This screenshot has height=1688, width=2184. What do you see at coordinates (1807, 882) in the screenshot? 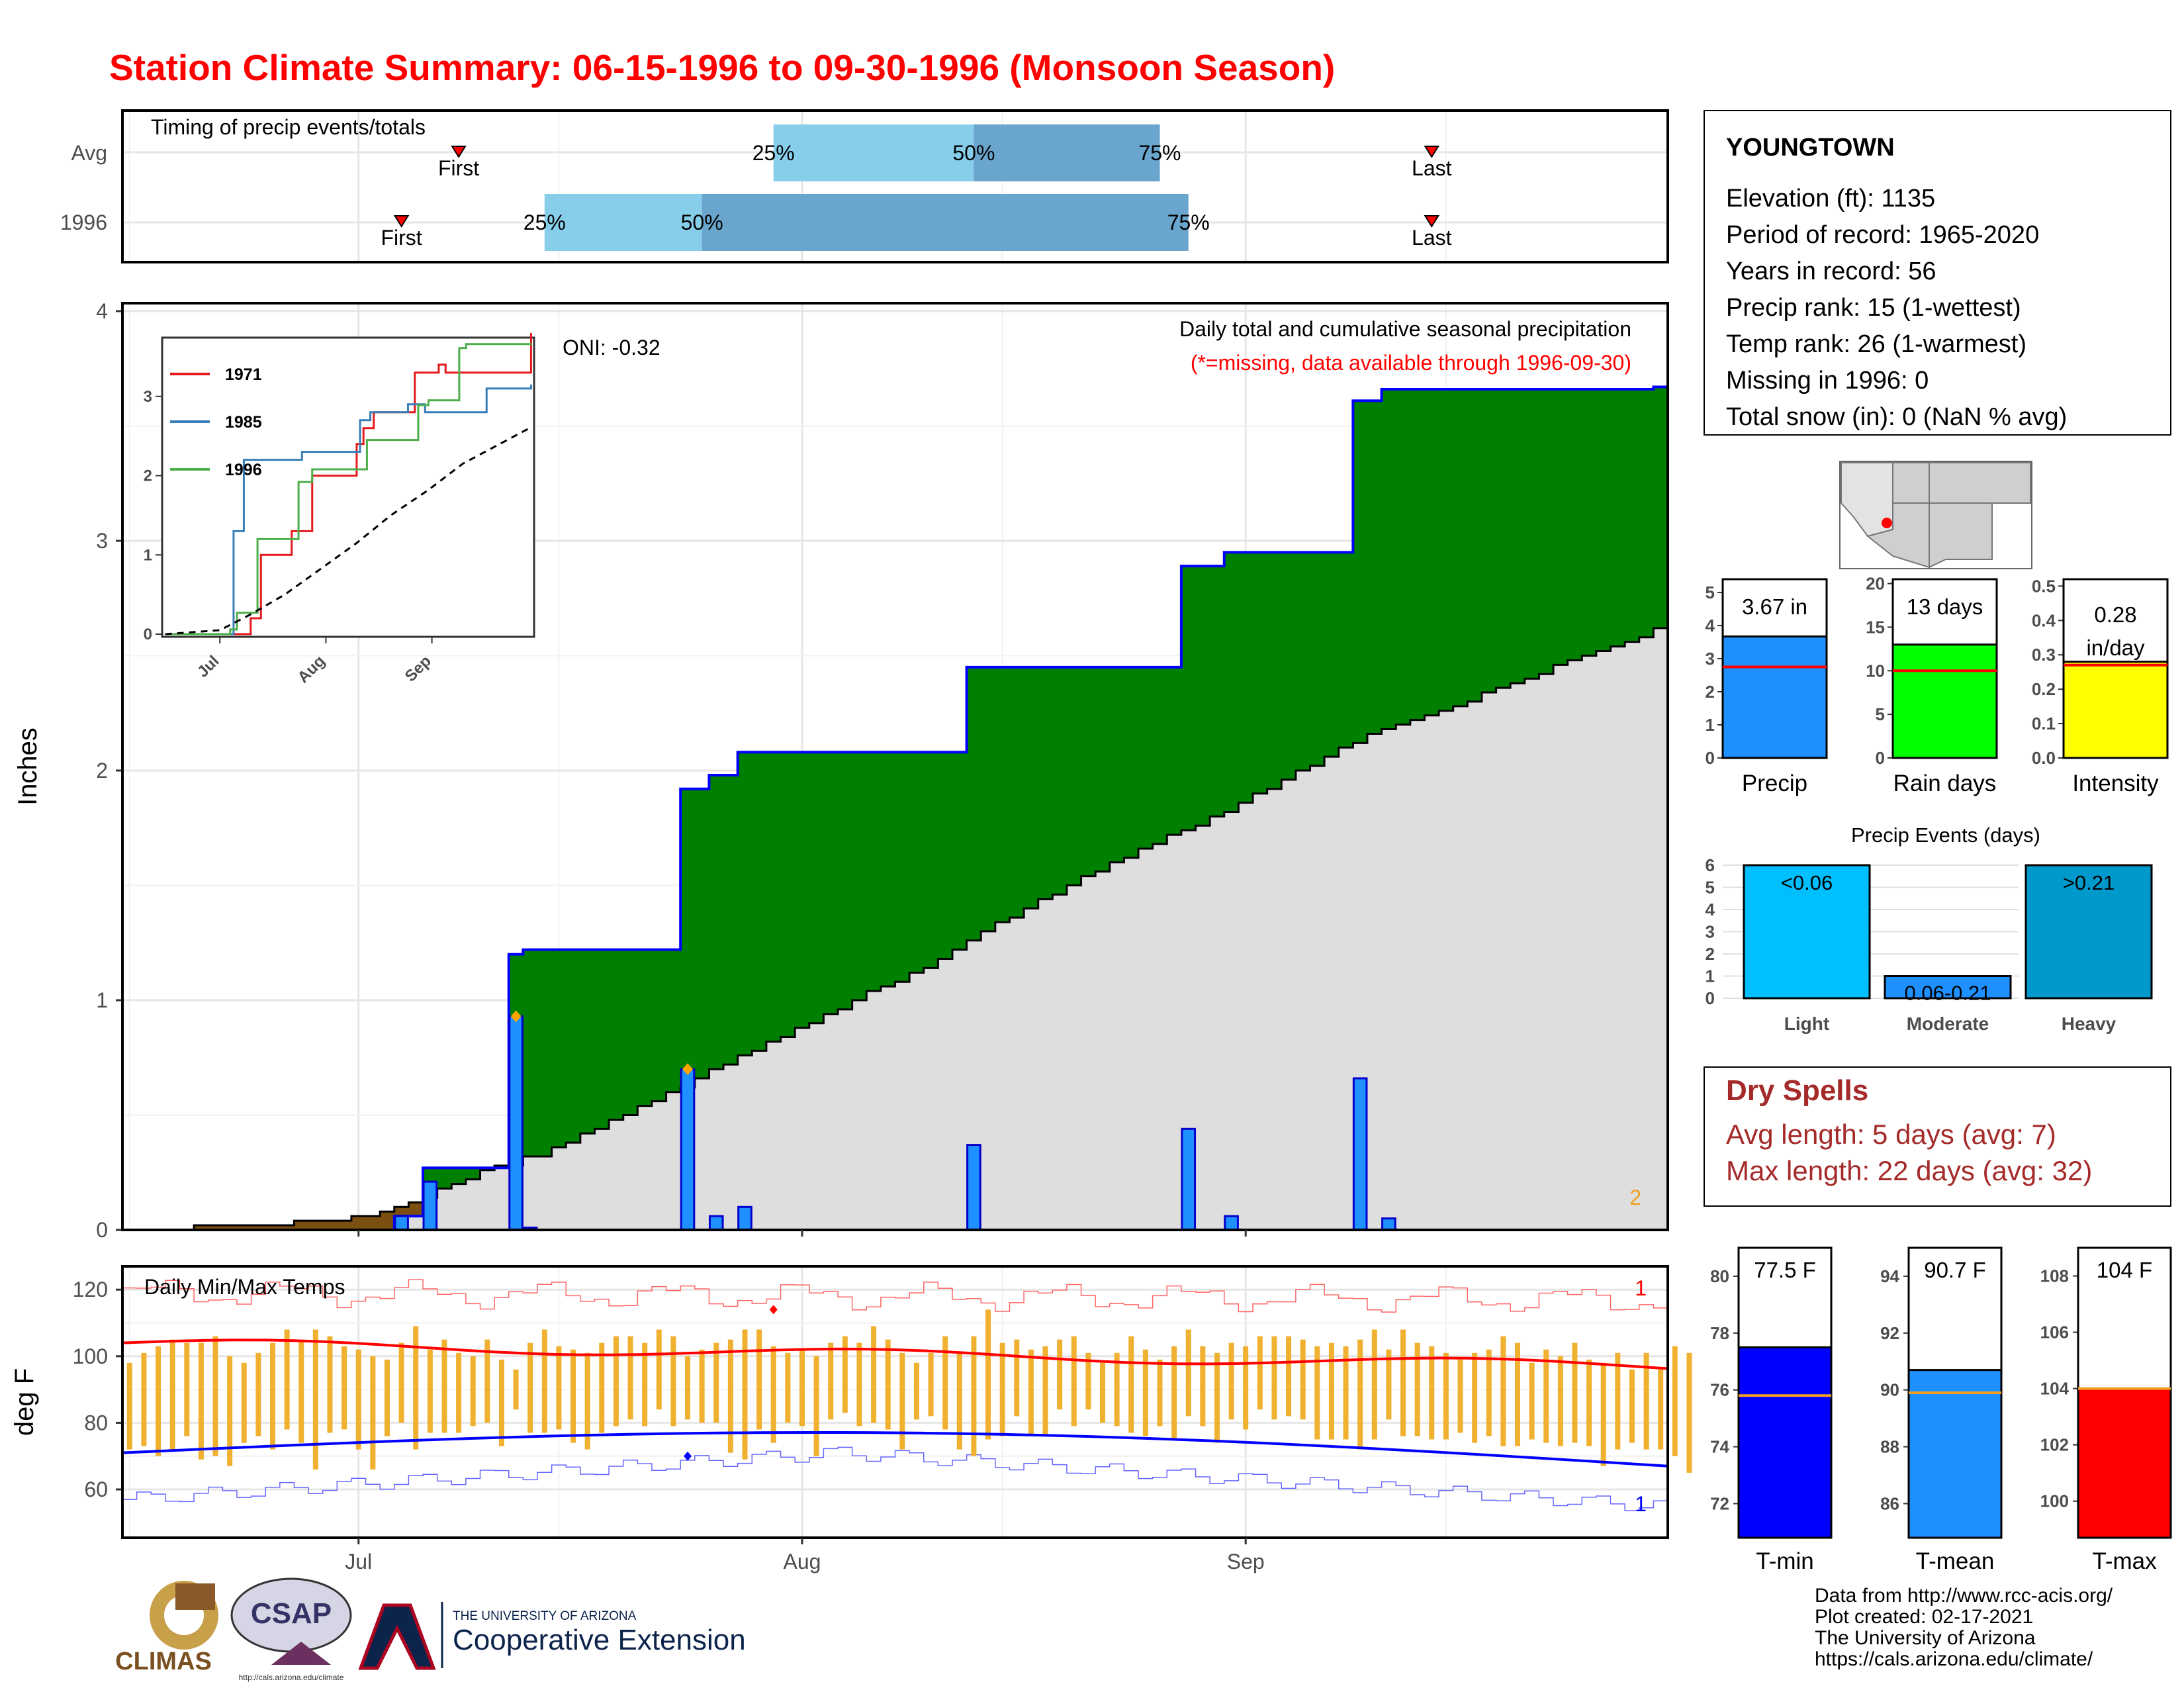
I see `precip-events-bar-range: <0.06` at bounding box center [1807, 882].